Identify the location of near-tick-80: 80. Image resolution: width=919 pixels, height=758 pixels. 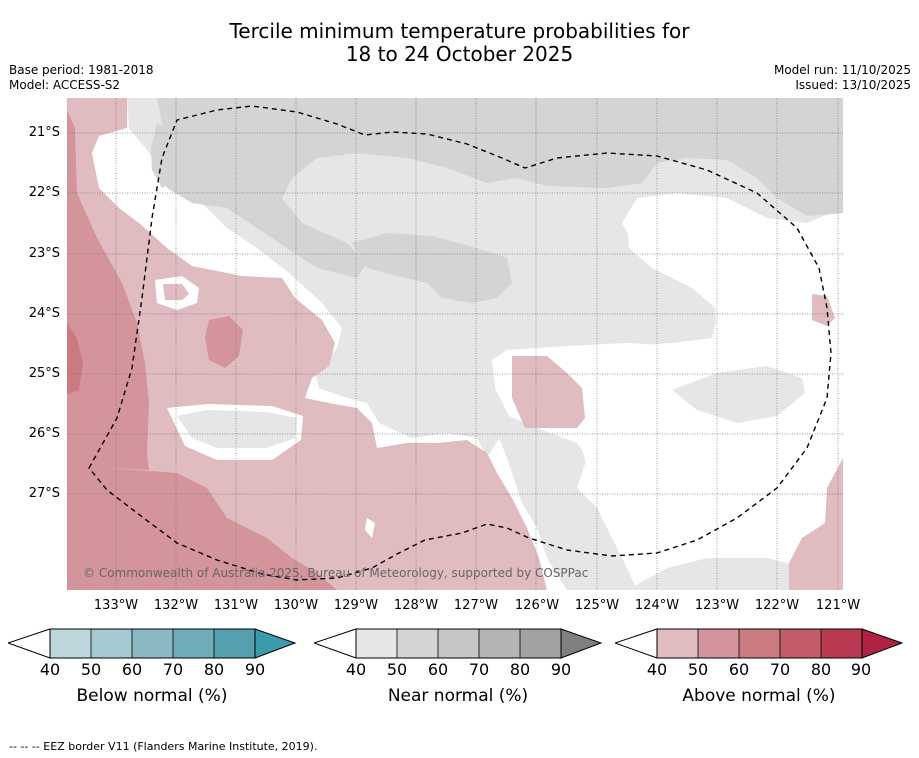
(520, 669).